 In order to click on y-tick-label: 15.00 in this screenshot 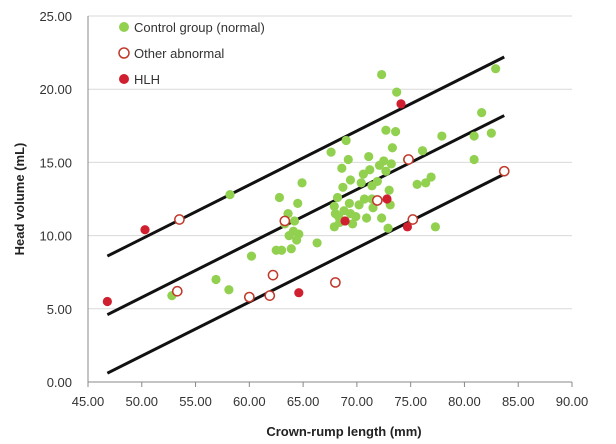, I will do `click(55, 162)`.